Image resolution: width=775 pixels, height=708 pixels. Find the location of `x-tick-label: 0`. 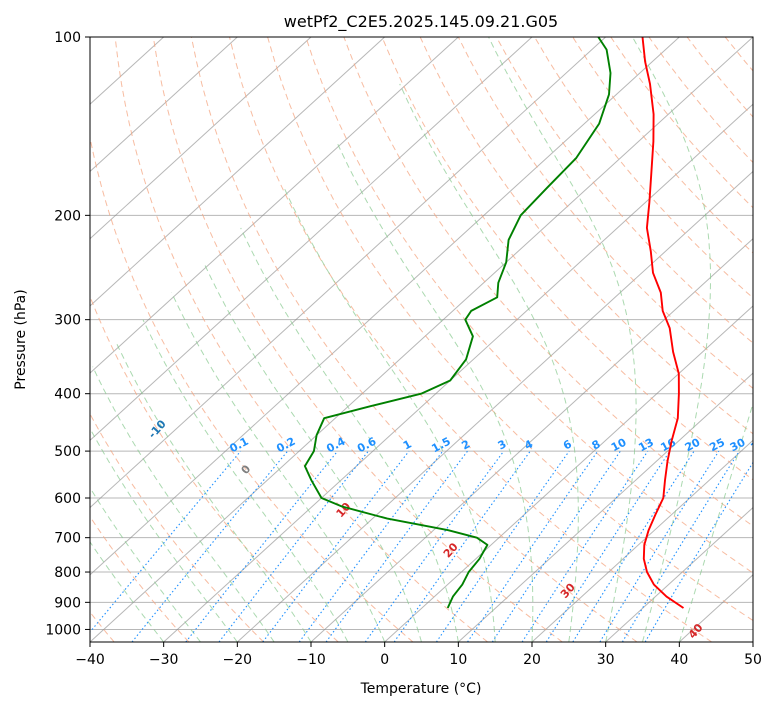

x-tick-label: 0 is located at coordinates (384, 660).